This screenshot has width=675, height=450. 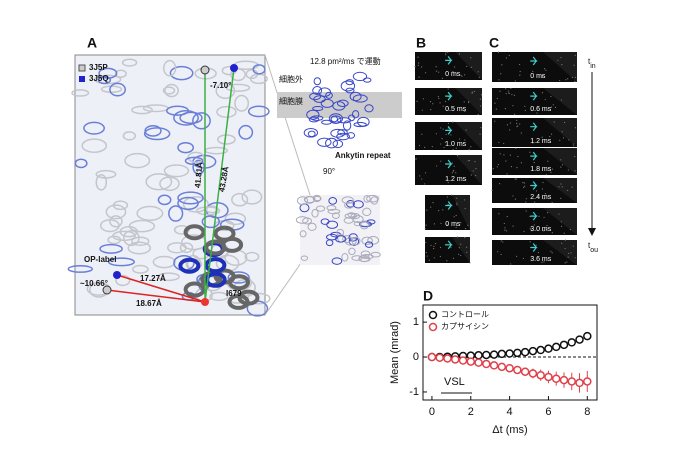 I want to click on frame-time: 1.2 ms, so click(x=456, y=179).